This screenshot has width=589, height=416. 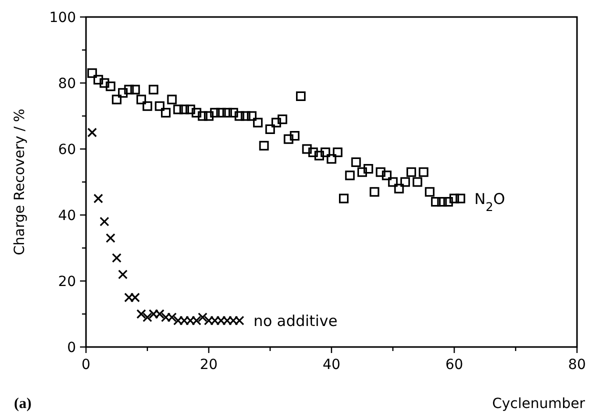 What do you see at coordinates (86, 365) in the screenshot?
I see `x-tick-label: 0` at bounding box center [86, 365].